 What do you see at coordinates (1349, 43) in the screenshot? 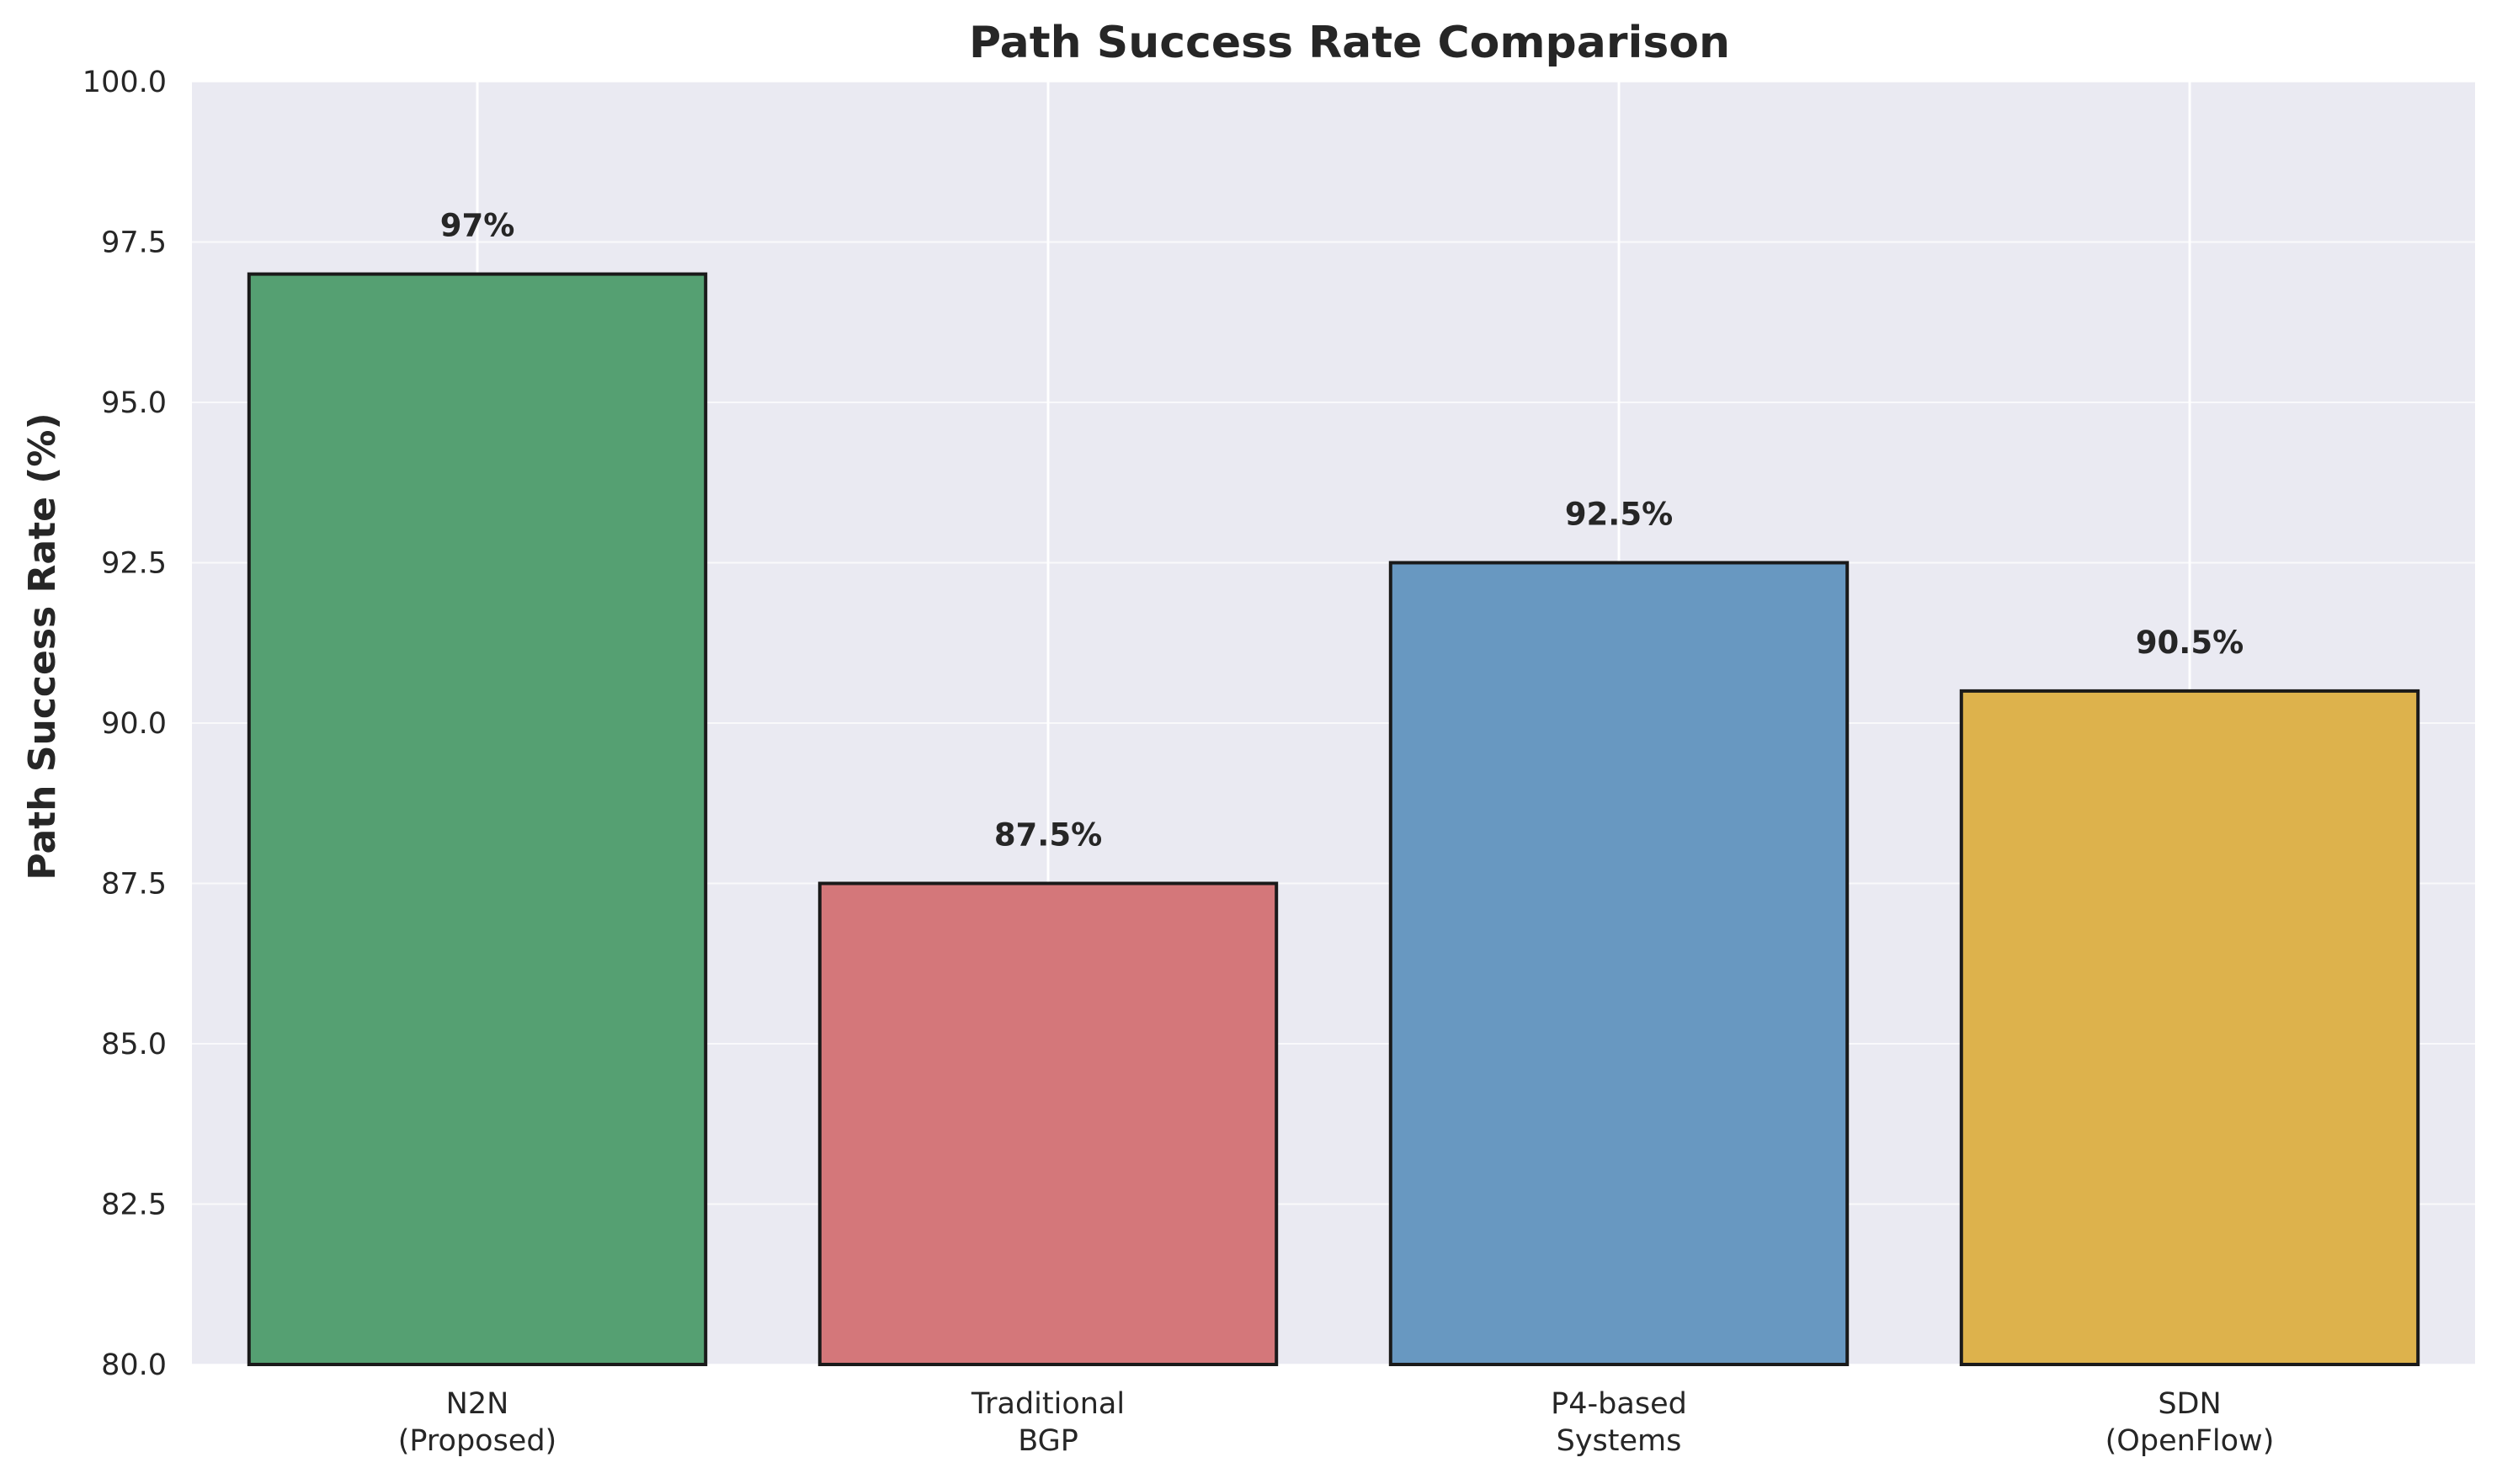
I see `chart-title: Path Success Rate Comparison` at bounding box center [1349, 43].